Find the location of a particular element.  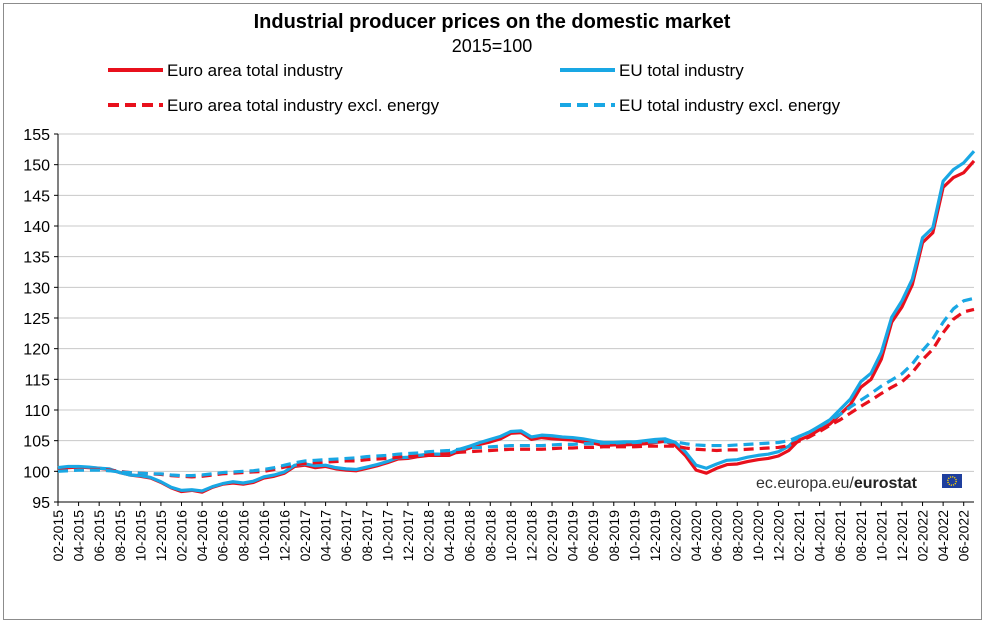

x-tick-label: 06-2019 is located at coordinates (593, 536).